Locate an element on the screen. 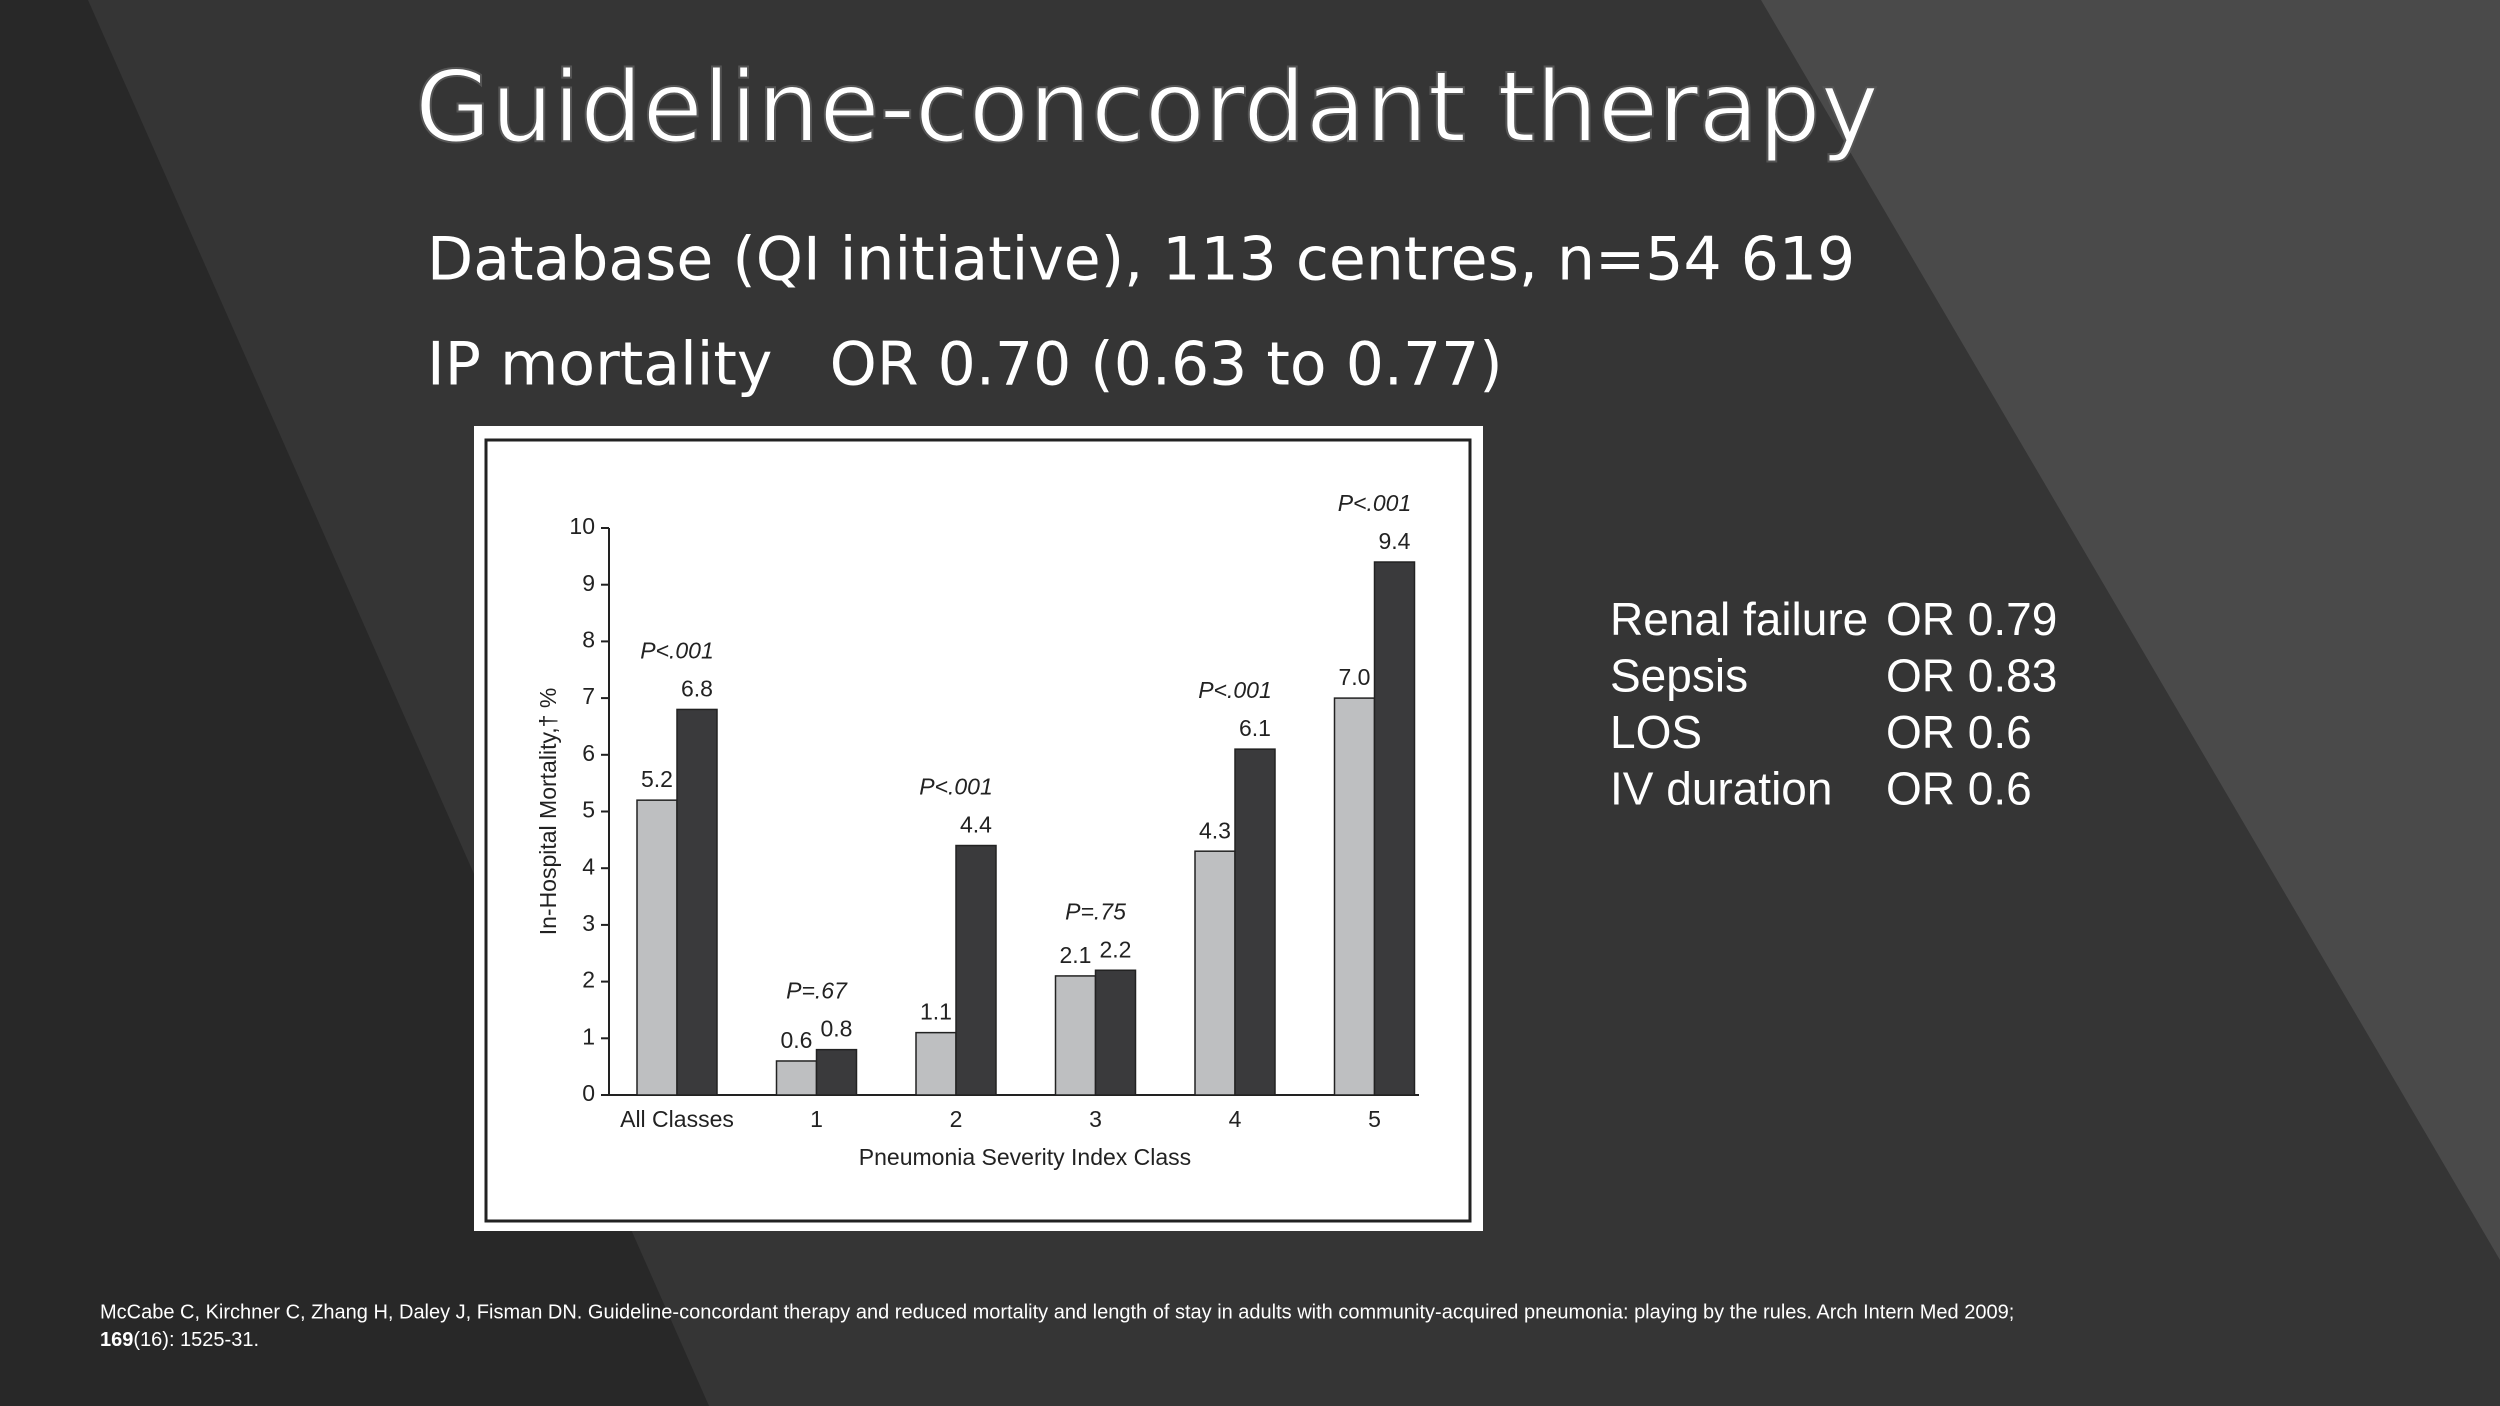  value-label: 7.0 is located at coordinates (1355, 677).